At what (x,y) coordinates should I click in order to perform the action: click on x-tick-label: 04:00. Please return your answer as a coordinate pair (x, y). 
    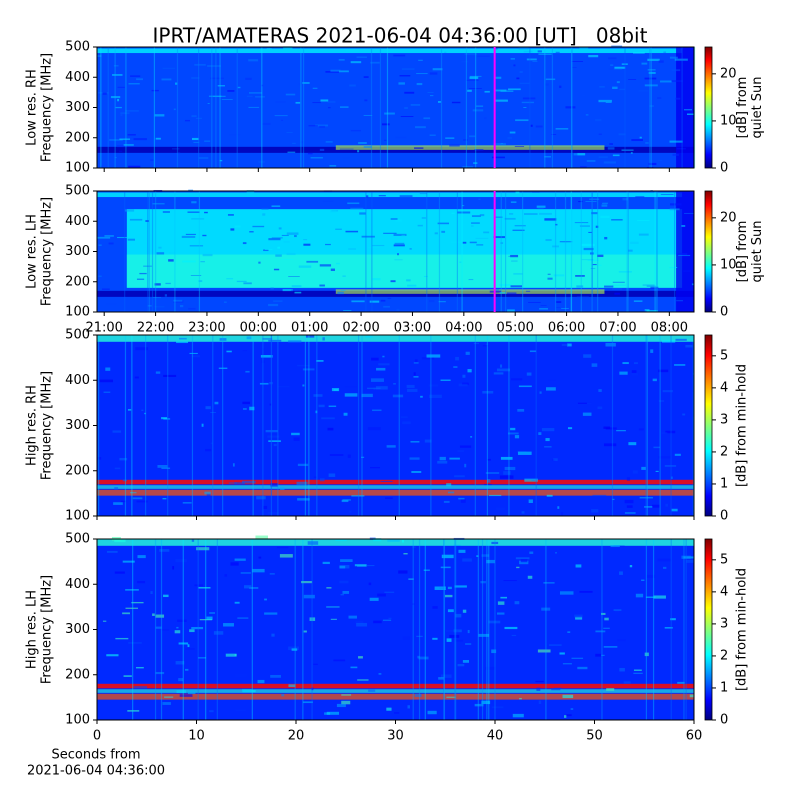
    Looking at the image, I should click on (463, 328).